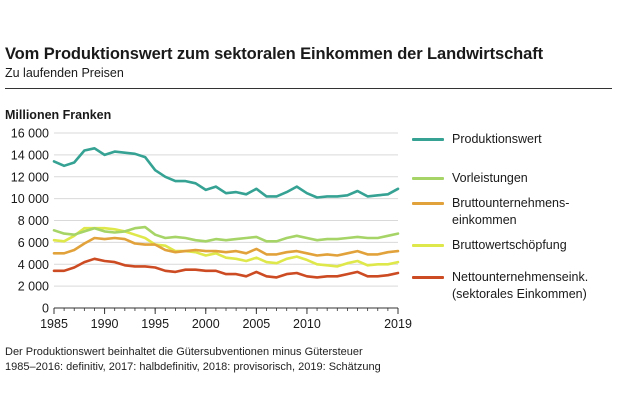 The image size is (620, 420). Describe the element at coordinates (226, 268) in the screenshot. I see `line-nettounternehmenseinkommen` at that location.